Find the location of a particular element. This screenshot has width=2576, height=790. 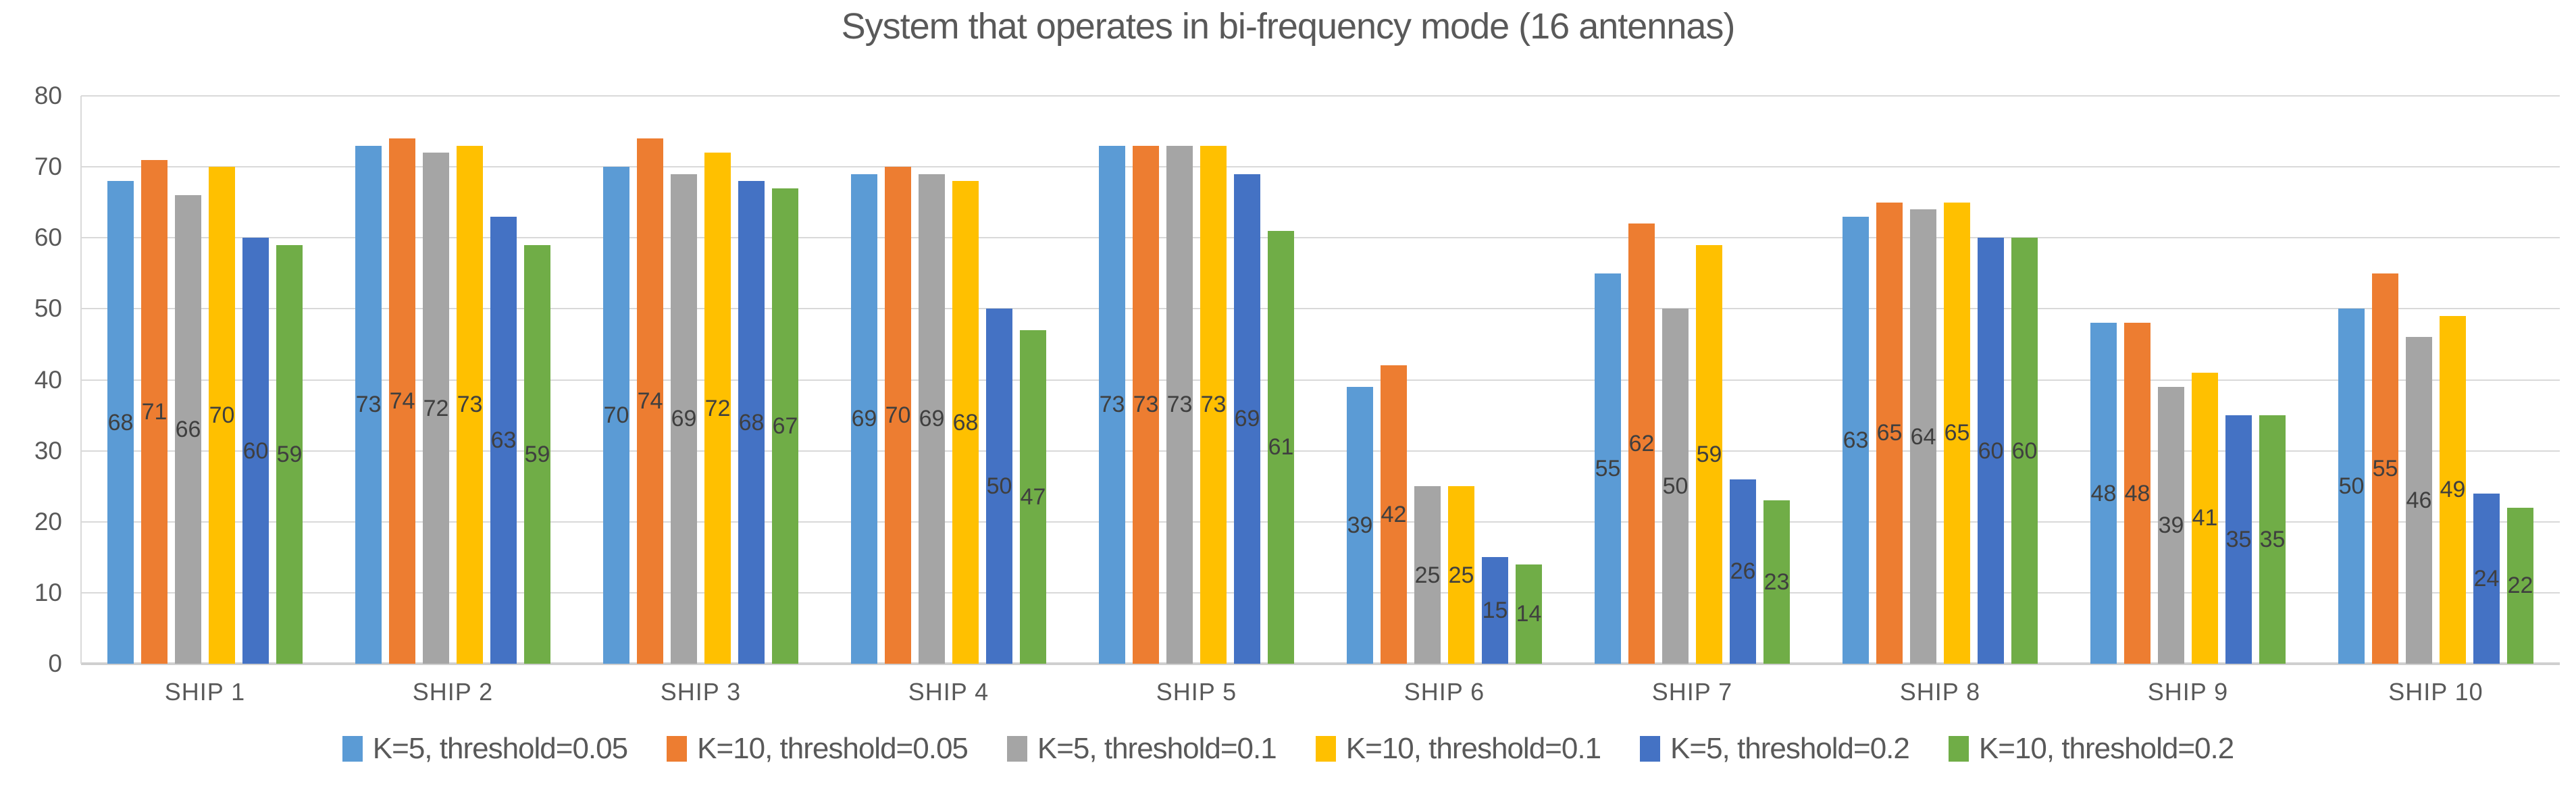

bar-value-label: 60 is located at coordinates (255, 451).